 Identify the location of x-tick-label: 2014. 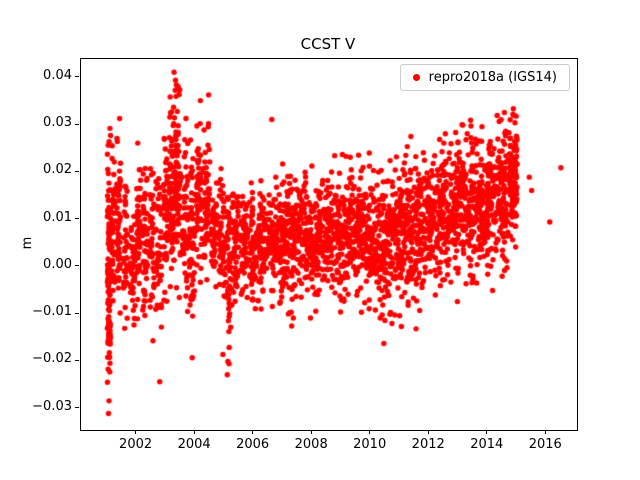
(487, 444).